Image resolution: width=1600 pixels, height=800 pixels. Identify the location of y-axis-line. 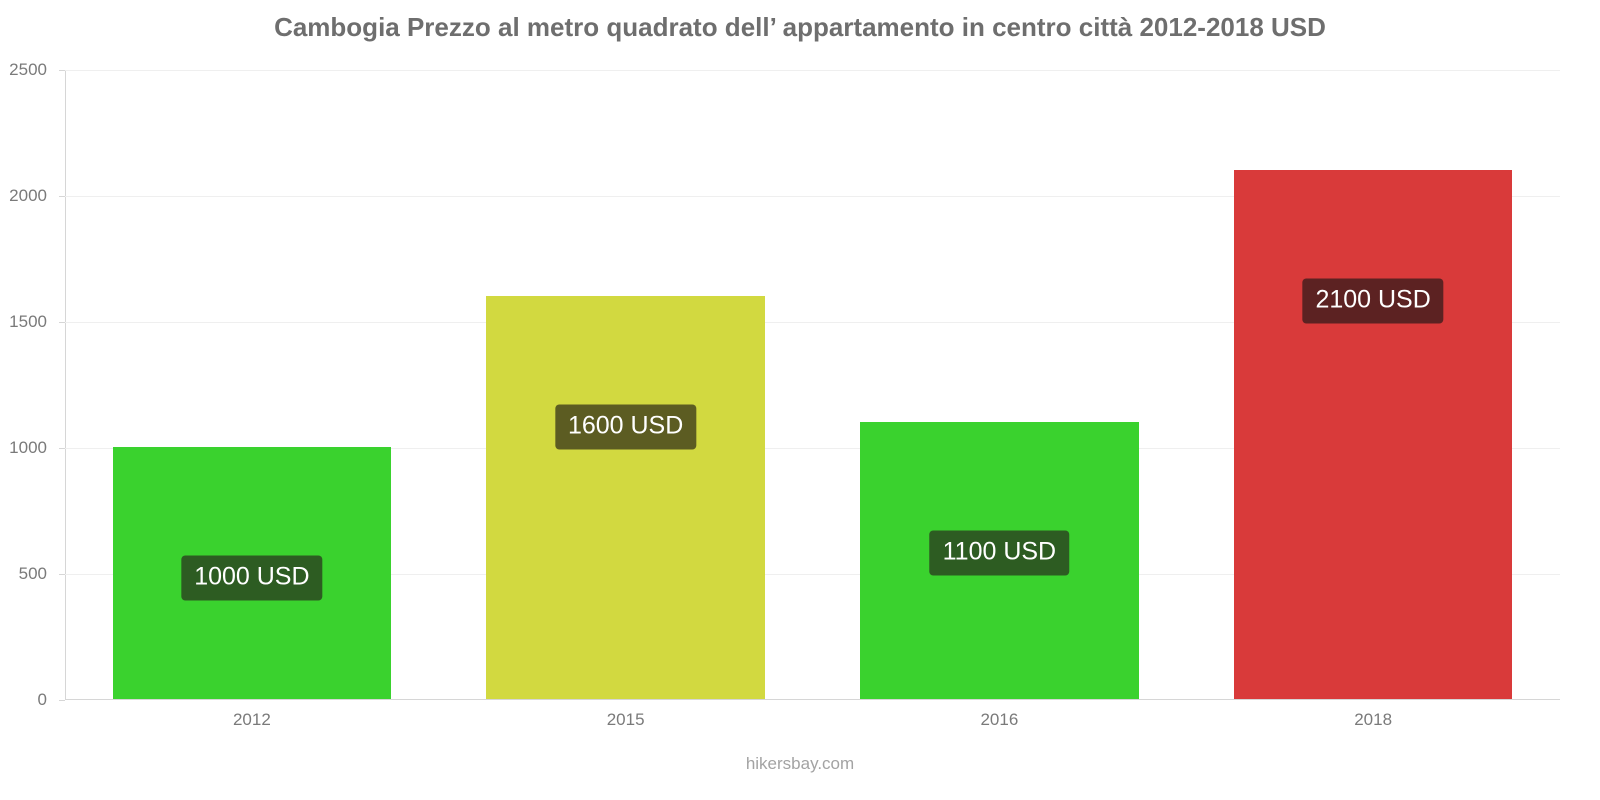
(65, 385).